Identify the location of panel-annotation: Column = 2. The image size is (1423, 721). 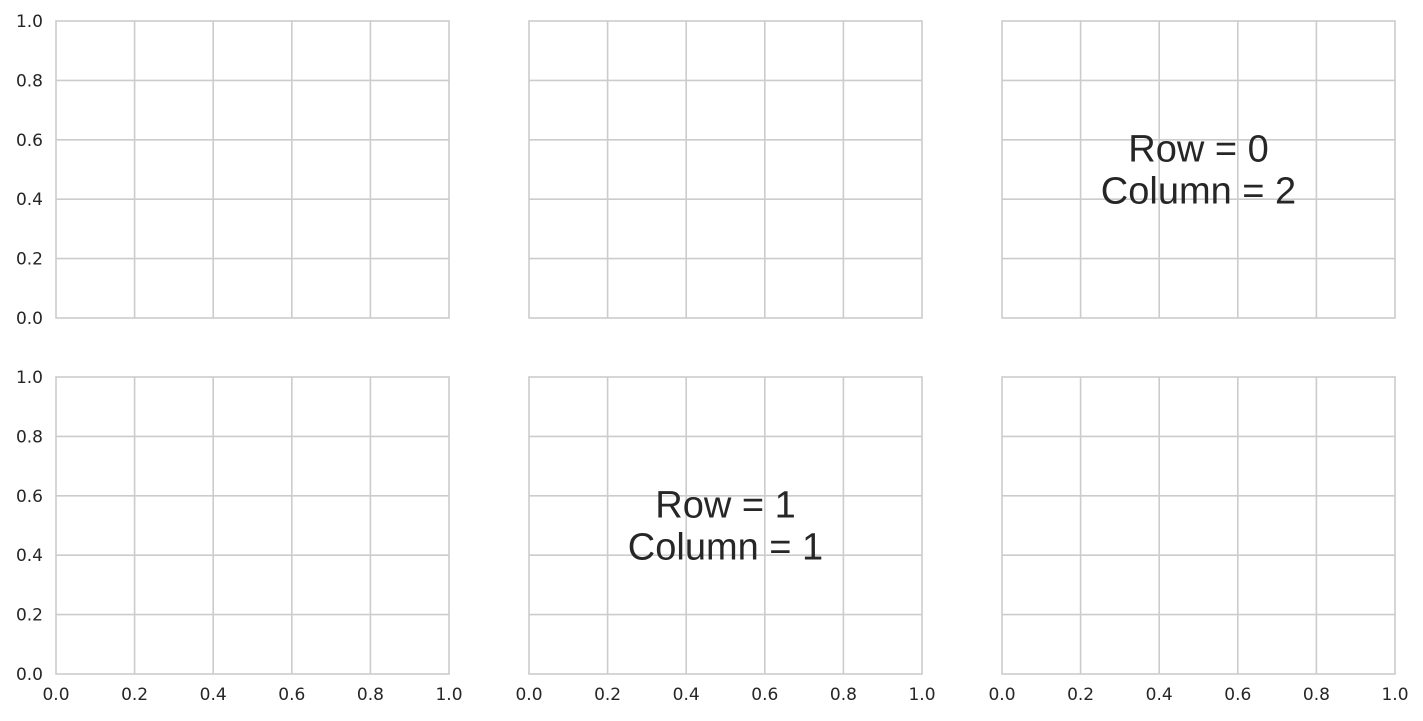
(1198, 192).